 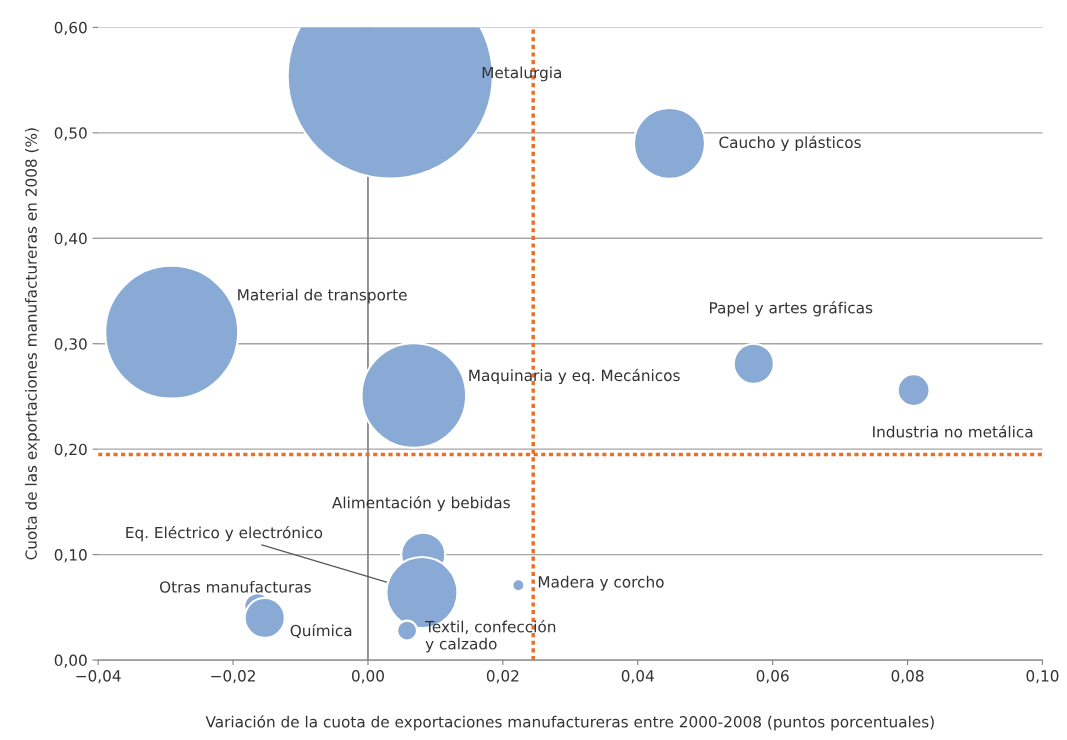 I want to click on y-tick-label: 0,50, so click(x=70, y=134).